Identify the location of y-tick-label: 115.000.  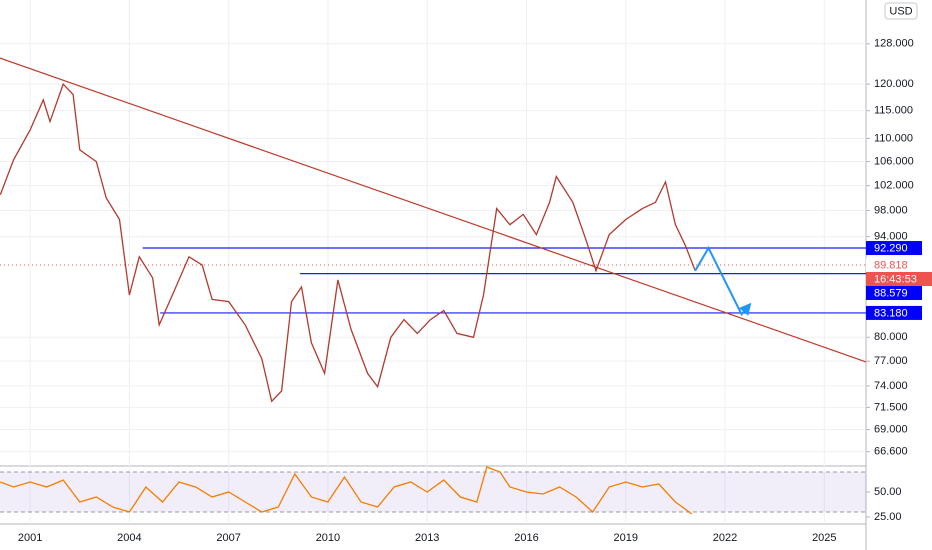
(893, 111).